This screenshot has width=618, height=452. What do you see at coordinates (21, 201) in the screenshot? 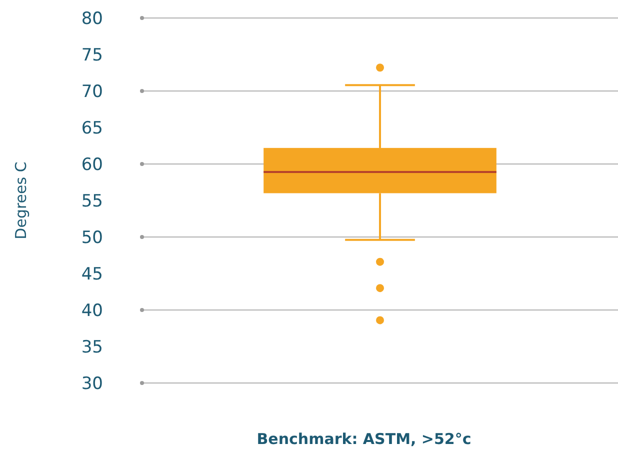
I see `y-axis-title: Degrees C` at bounding box center [21, 201].